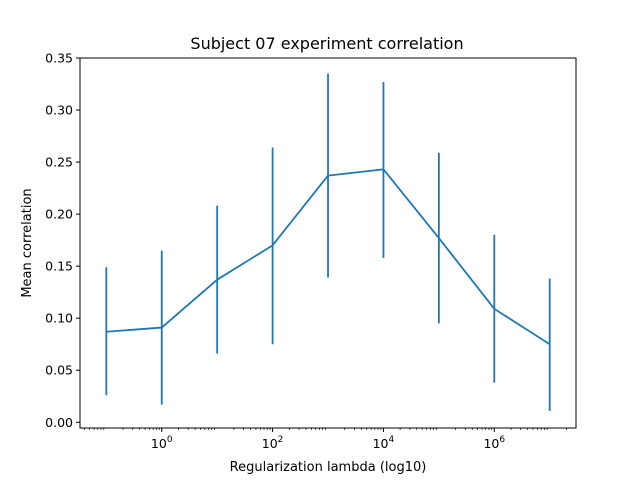 The width and height of the screenshot is (640, 480). I want to click on y-axis-label: Mean correlation, so click(27, 242).